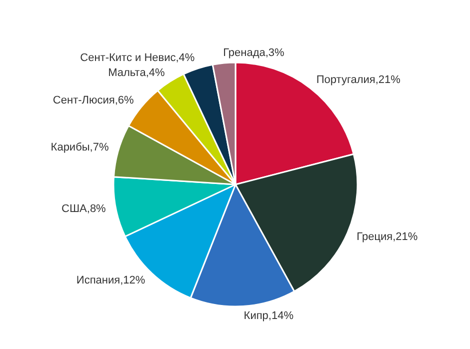  I want to click on slice-label: Сент-Люсия,6%, so click(93, 100).